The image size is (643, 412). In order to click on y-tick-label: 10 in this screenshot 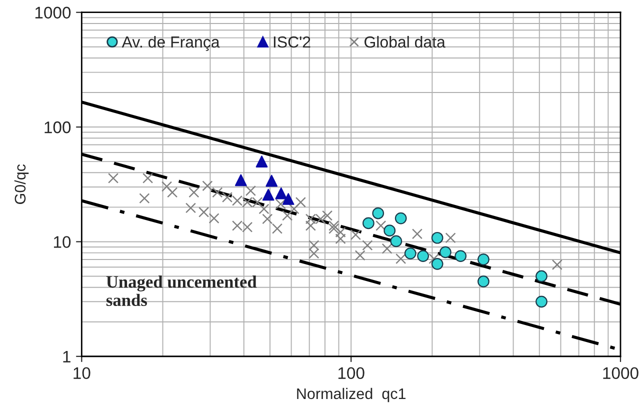, I will do `click(62, 242)`.